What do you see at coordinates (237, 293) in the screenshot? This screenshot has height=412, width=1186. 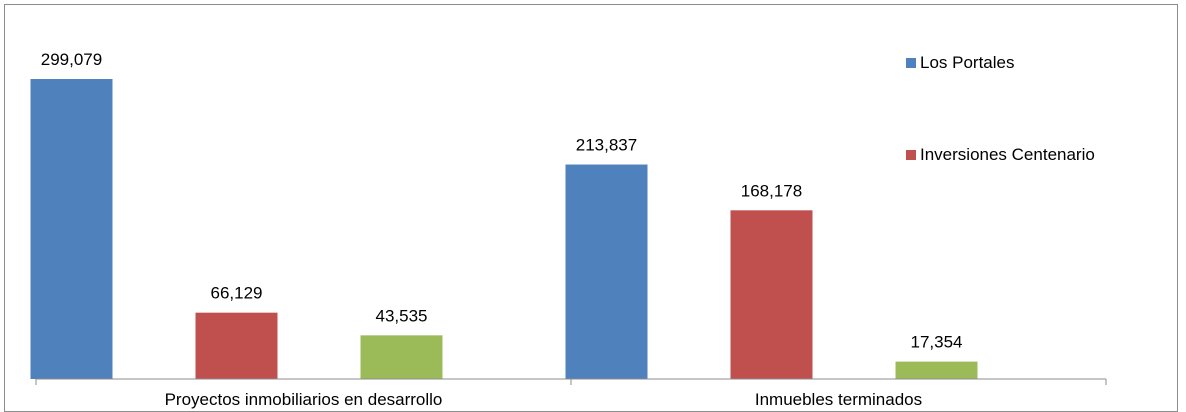 I see `data-label: 66,129` at bounding box center [237, 293].